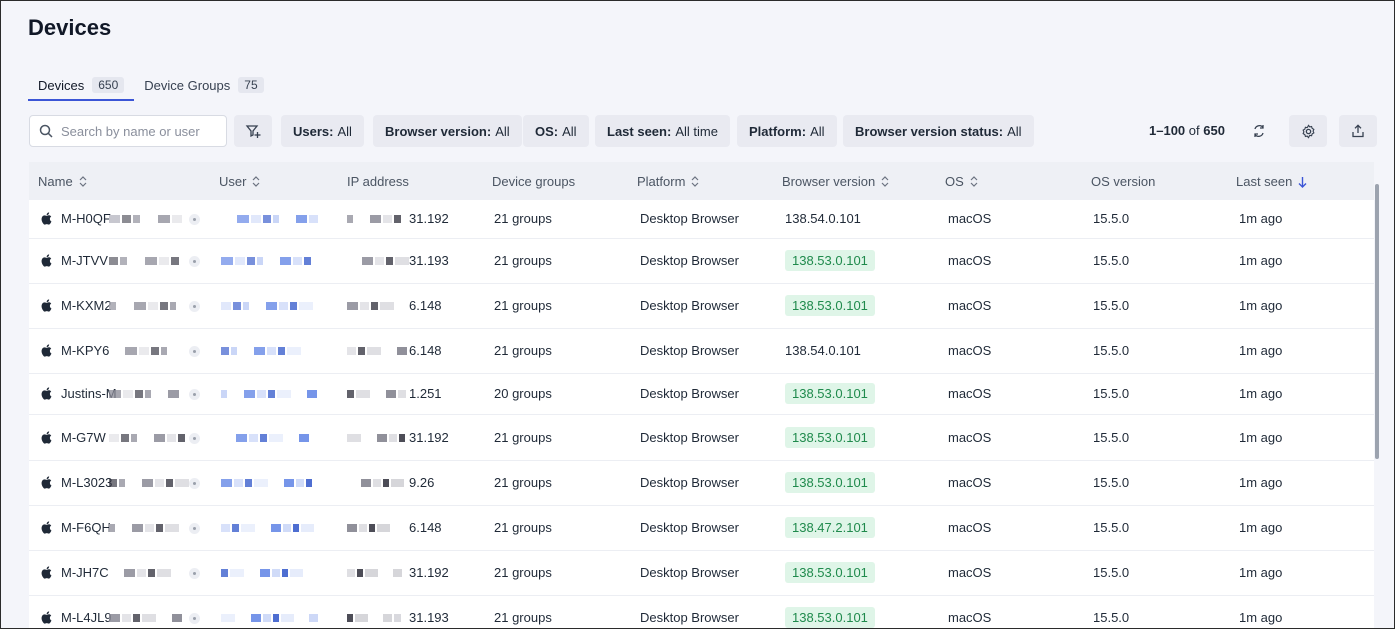 Image resolution: width=1395 pixels, height=629 pixels. I want to click on device-name: M-JH7C, so click(85, 572).